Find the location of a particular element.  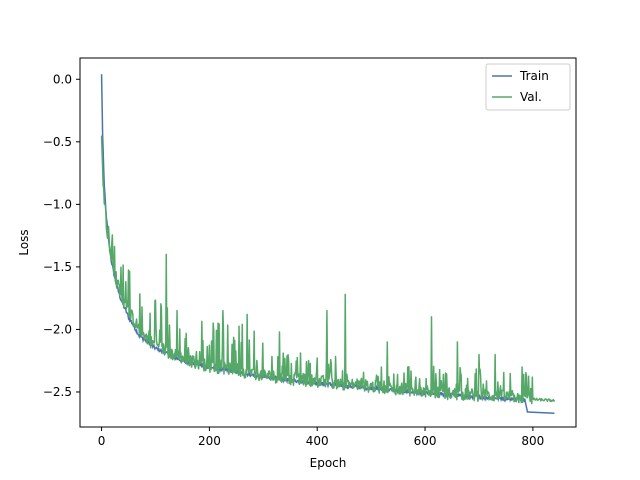

y-tick-label: −1.0 is located at coordinates (57, 204).